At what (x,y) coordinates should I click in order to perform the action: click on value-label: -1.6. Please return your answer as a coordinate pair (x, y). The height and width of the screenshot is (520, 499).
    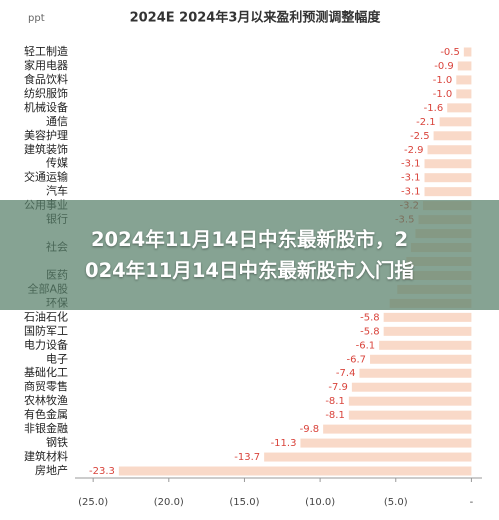
    Looking at the image, I should click on (434, 108).